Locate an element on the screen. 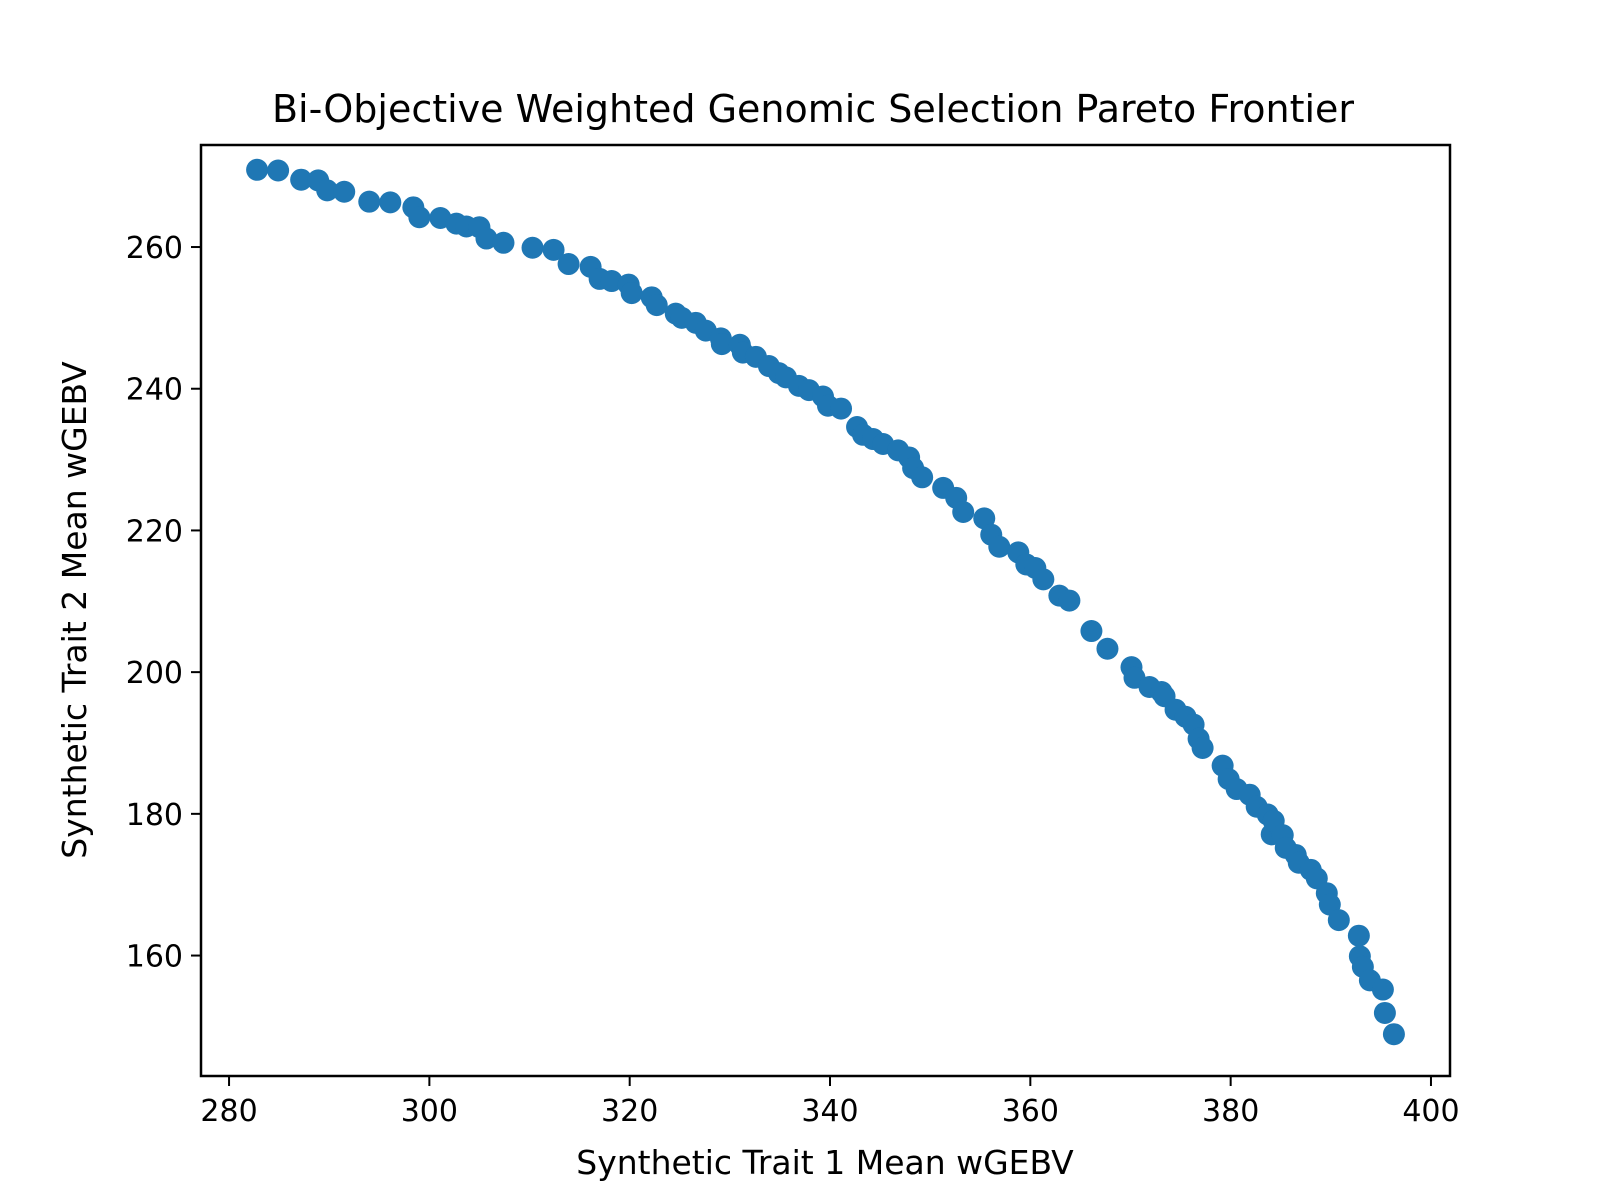  y-tick-label: 240 is located at coordinates (154, 390).